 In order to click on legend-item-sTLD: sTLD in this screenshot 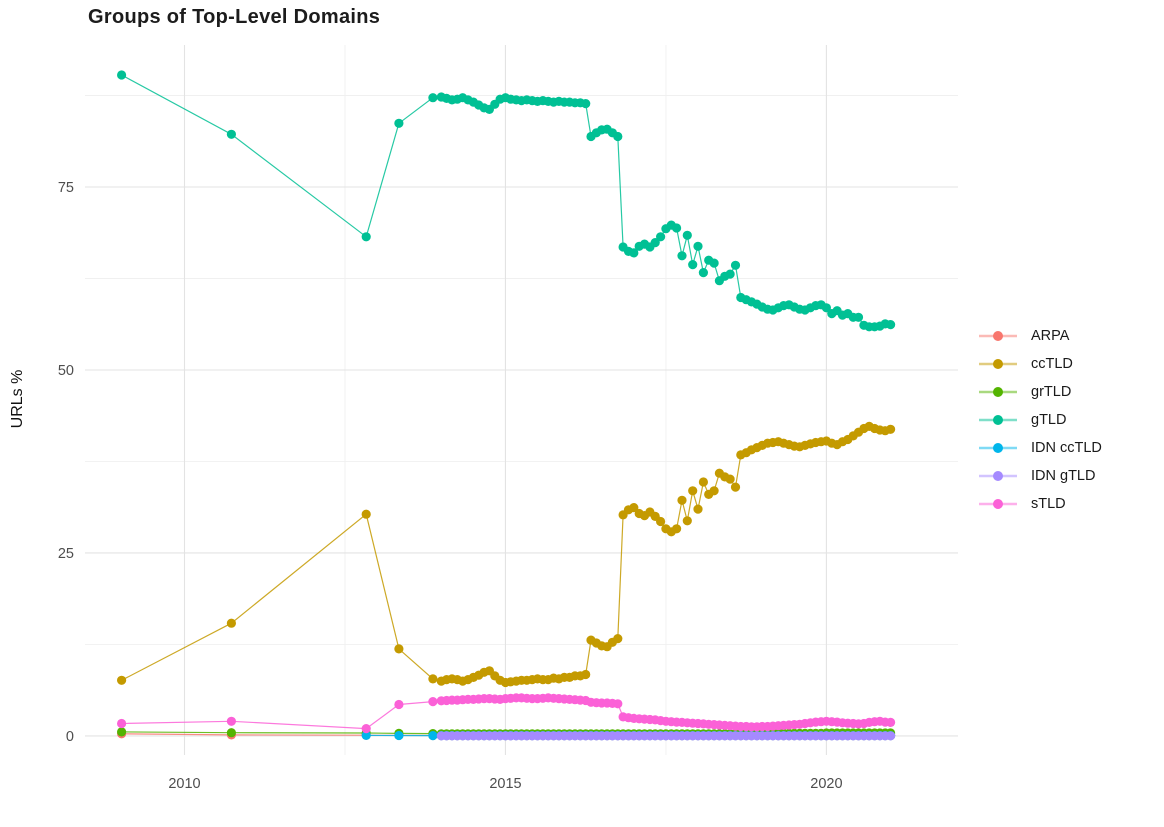, I will do `click(1040, 504)`.